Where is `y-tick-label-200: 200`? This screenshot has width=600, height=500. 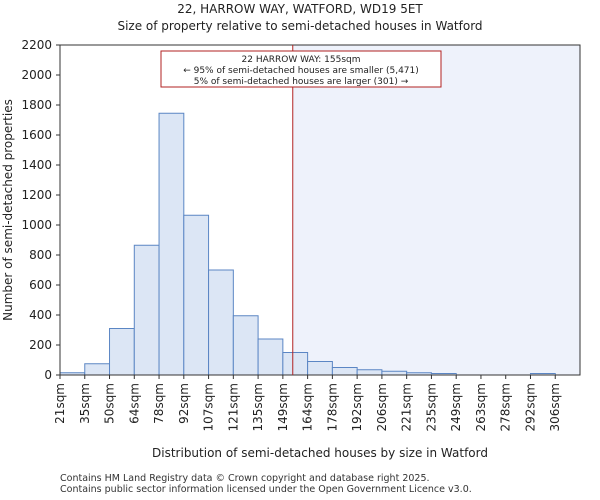
y-tick-label-200: 200 is located at coordinates (40, 345).